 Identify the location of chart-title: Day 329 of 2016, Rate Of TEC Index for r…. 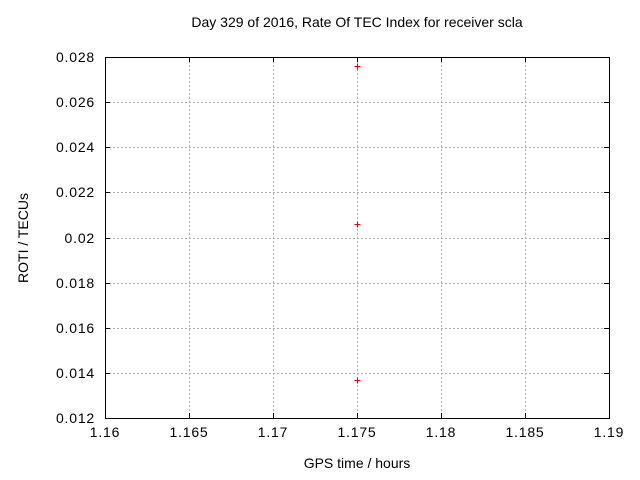
(357, 22).